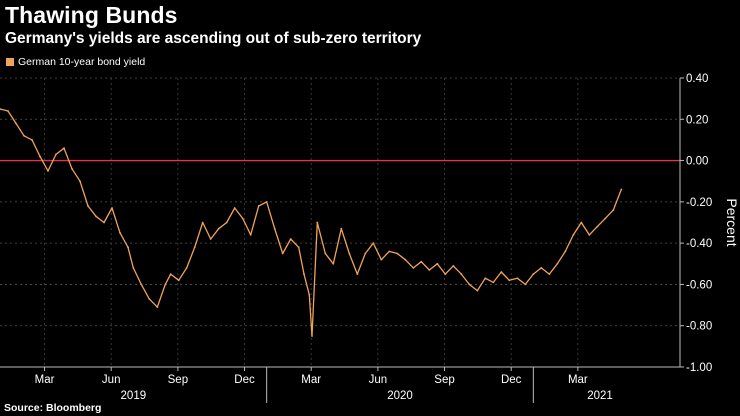 The width and height of the screenshot is (740, 416). I want to click on y-tick-label: -0.60, so click(699, 285).